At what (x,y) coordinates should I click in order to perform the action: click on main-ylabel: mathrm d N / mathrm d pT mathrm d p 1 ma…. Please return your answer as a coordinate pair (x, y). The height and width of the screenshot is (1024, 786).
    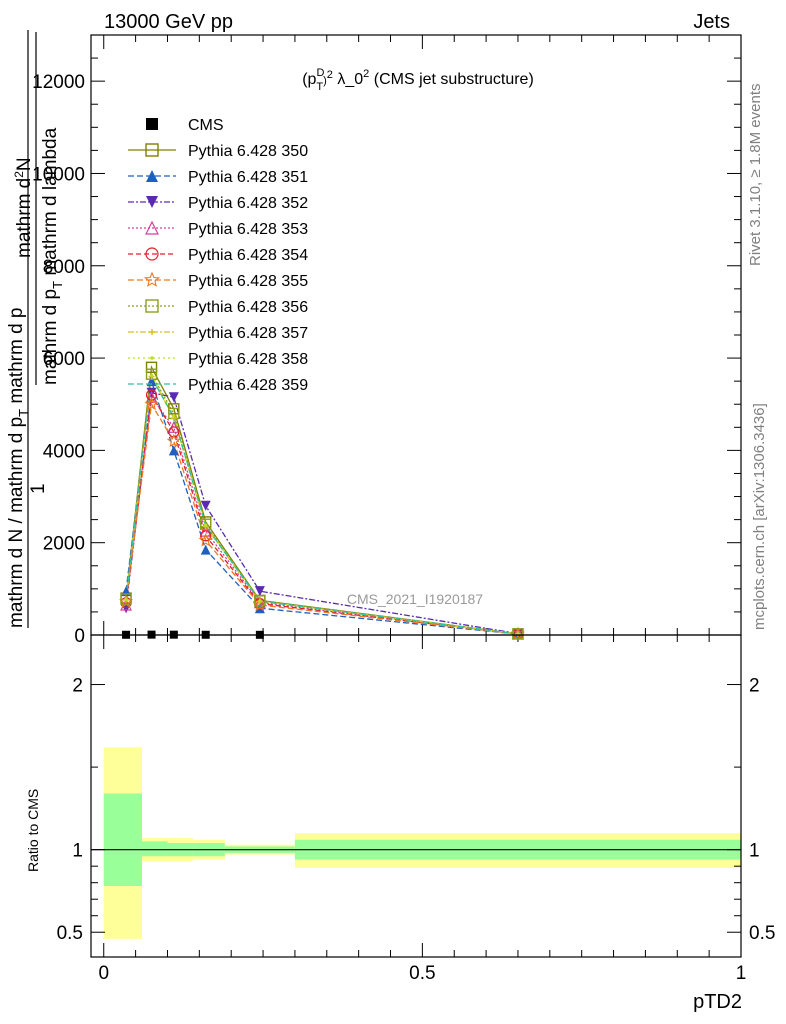
    Looking at the image, I should click on (35, 329).